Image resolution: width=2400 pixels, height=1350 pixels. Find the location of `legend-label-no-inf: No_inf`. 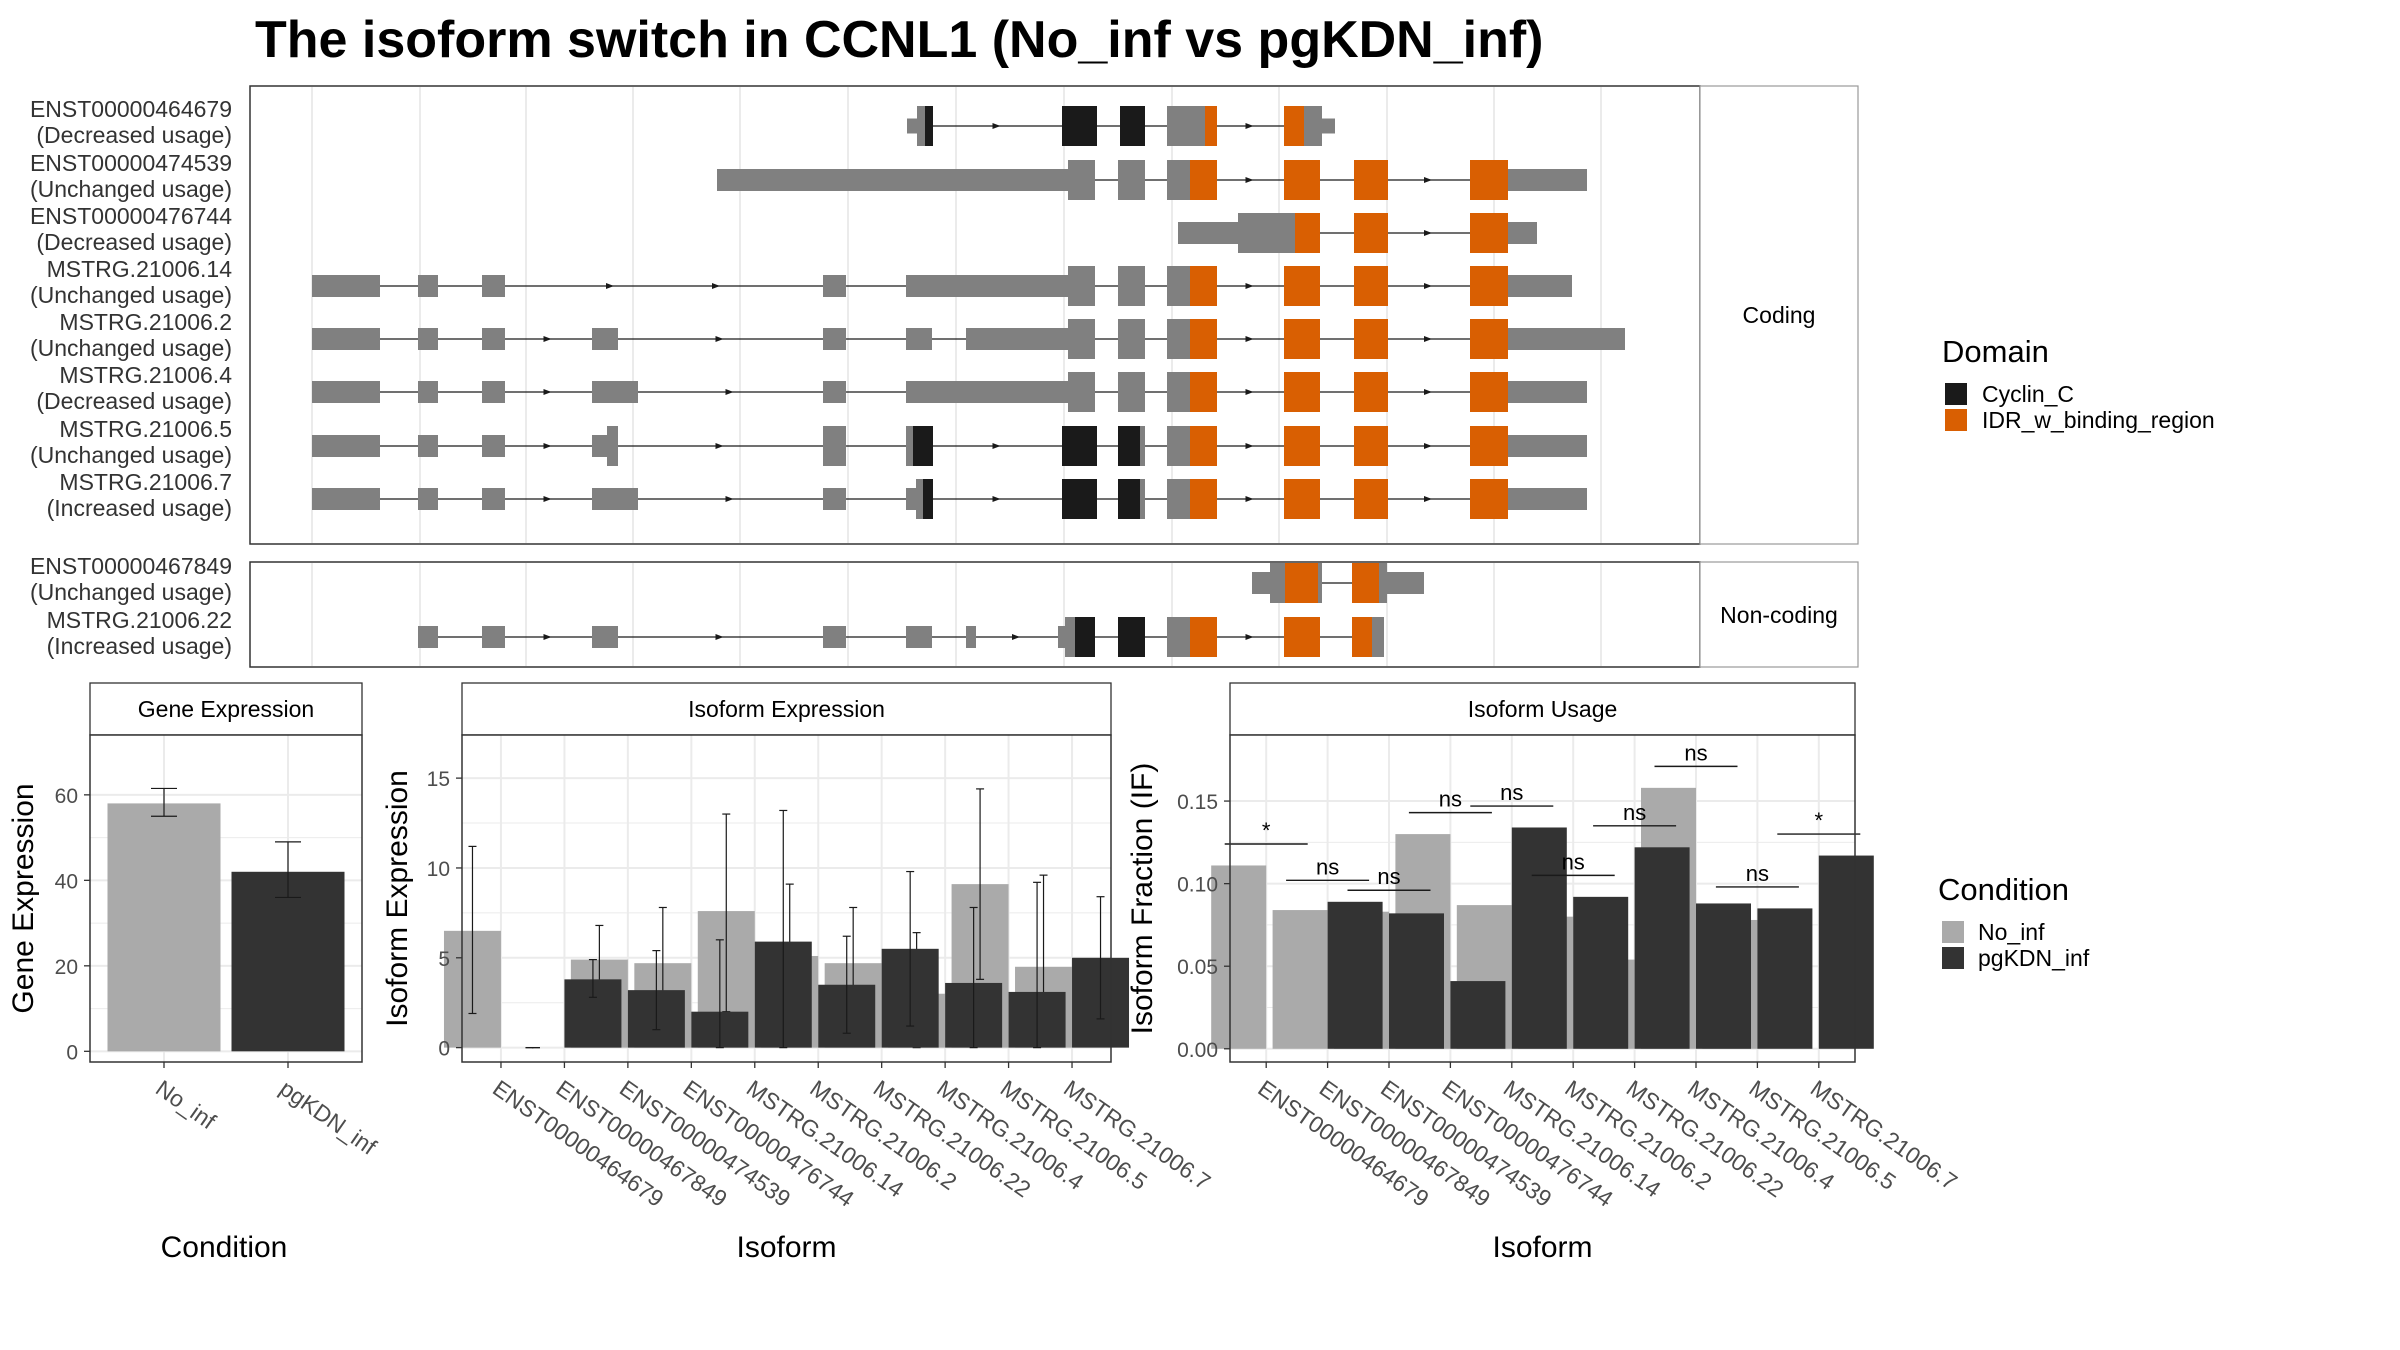

legend-label-no-inf: No_inf is located at coordinates (2011, 932).